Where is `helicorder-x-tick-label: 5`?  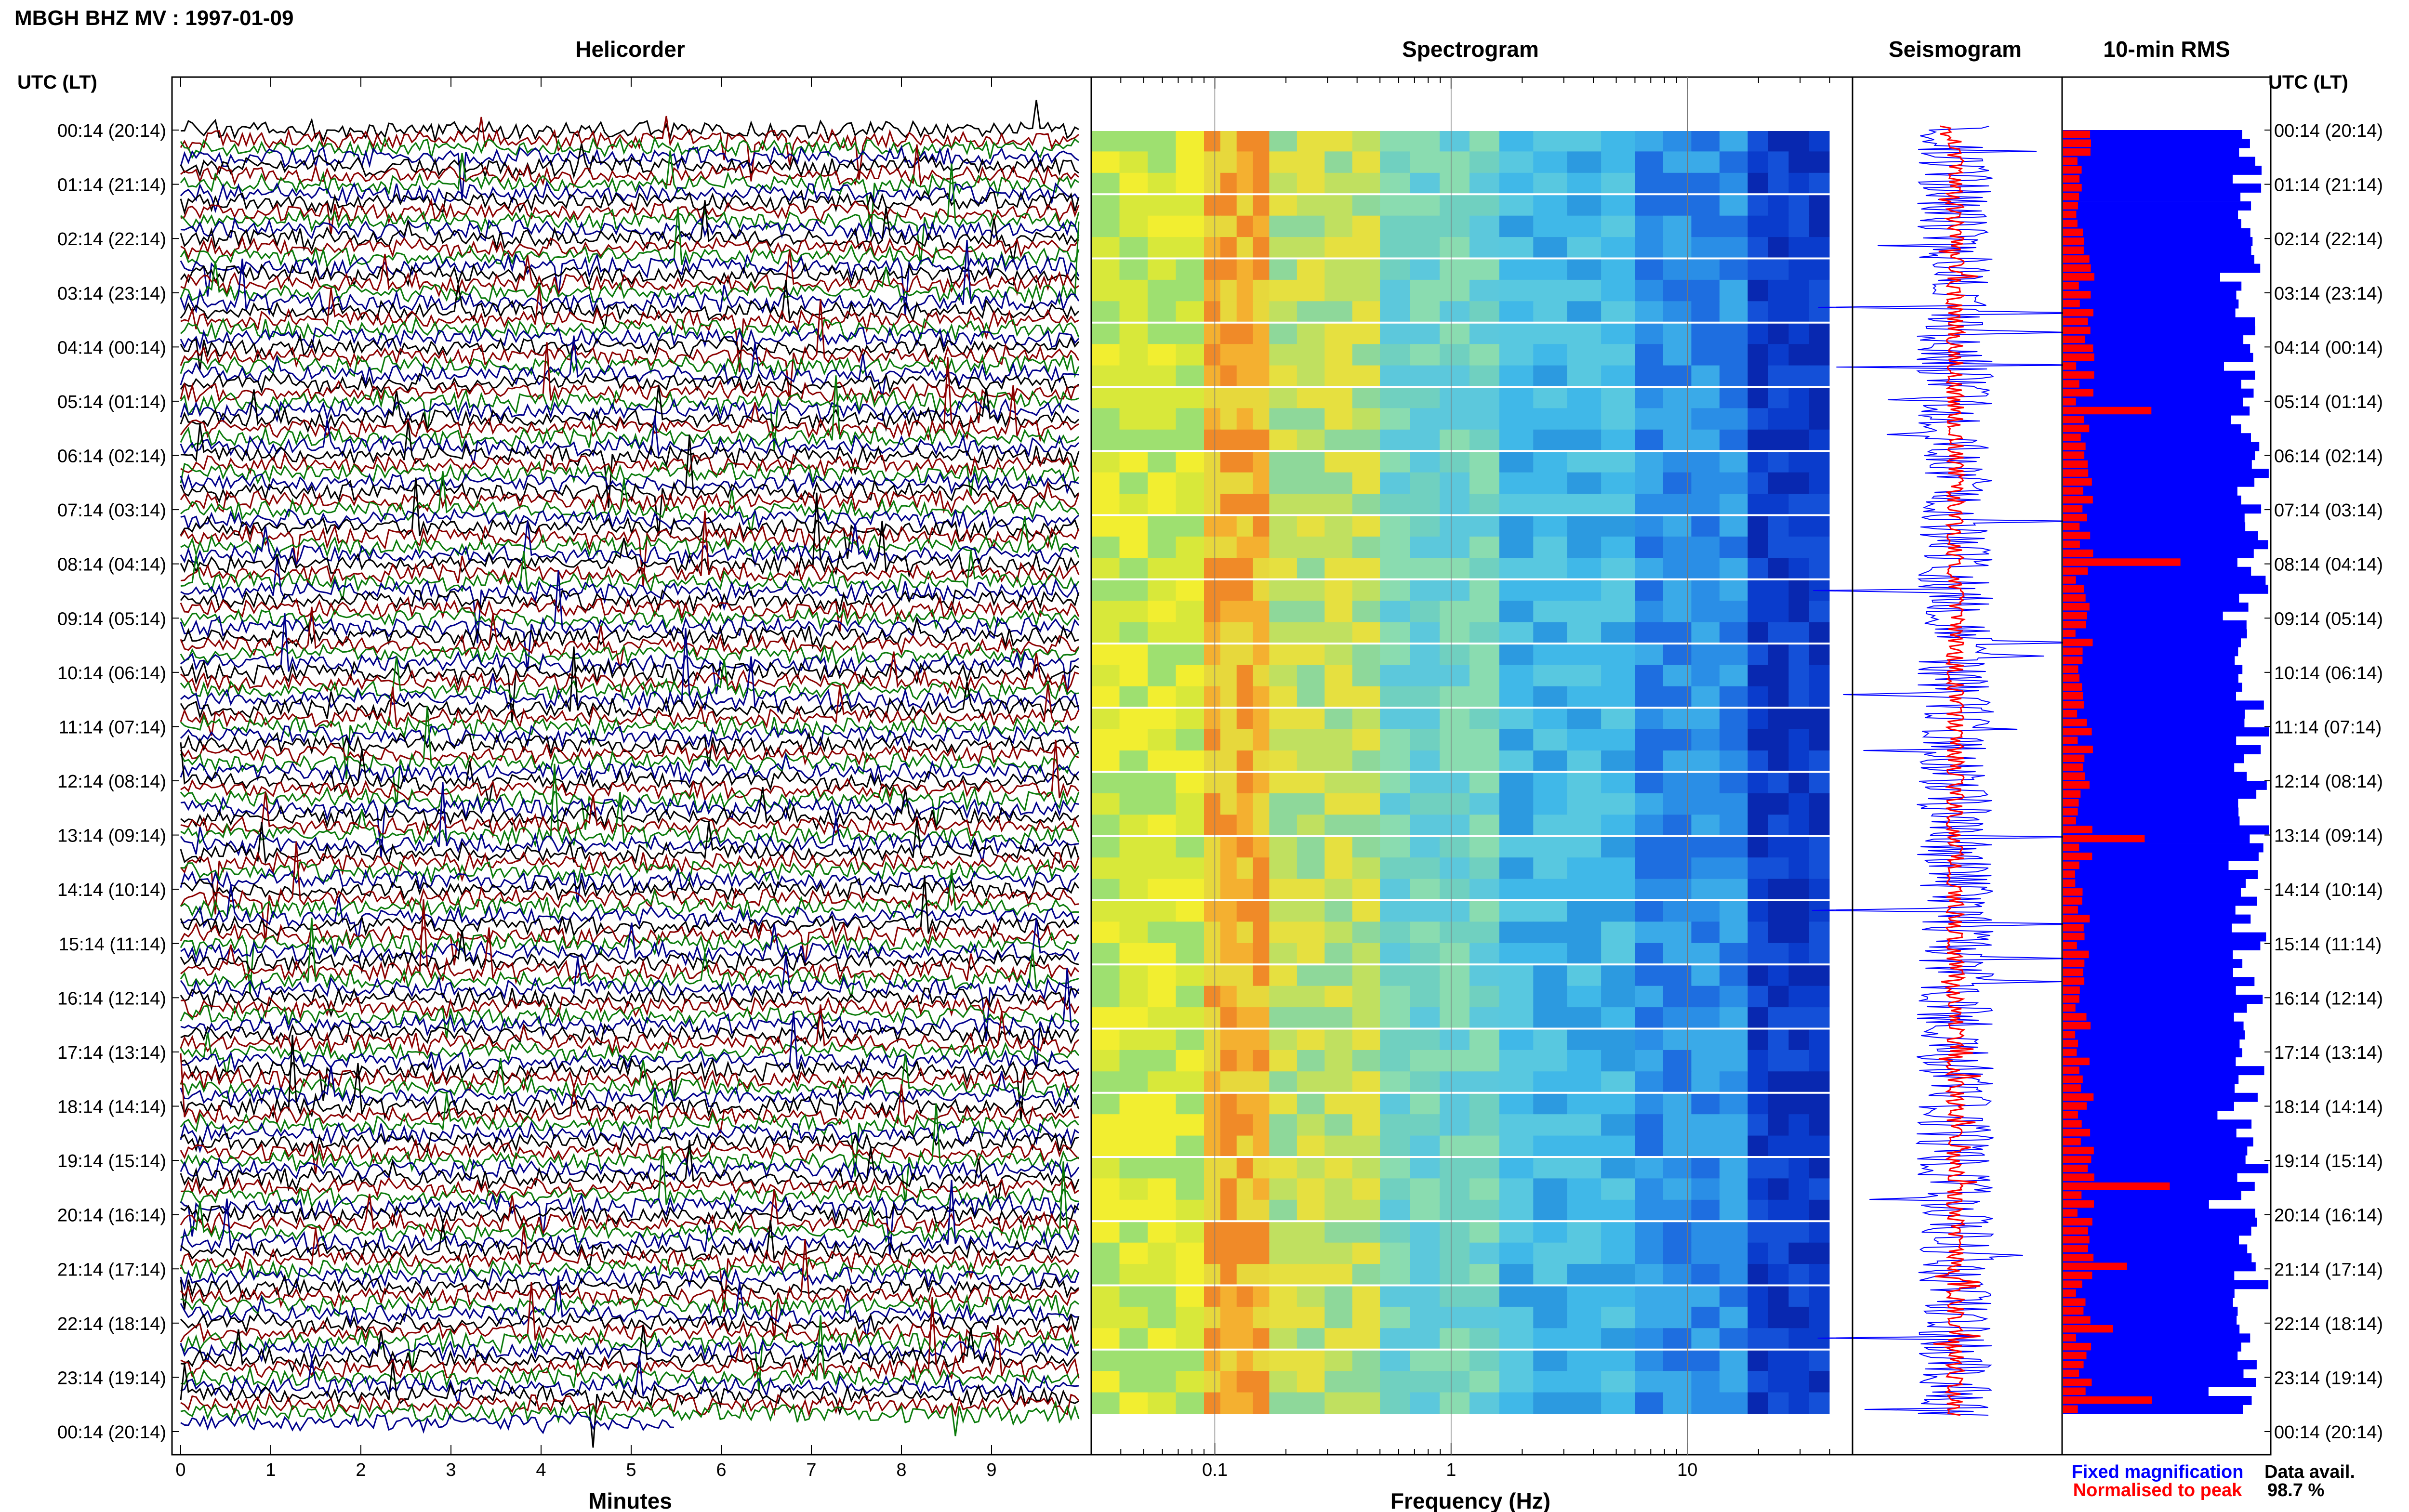 helicorder-x-tick-label: 5 is located at coordinates (631, 1470).